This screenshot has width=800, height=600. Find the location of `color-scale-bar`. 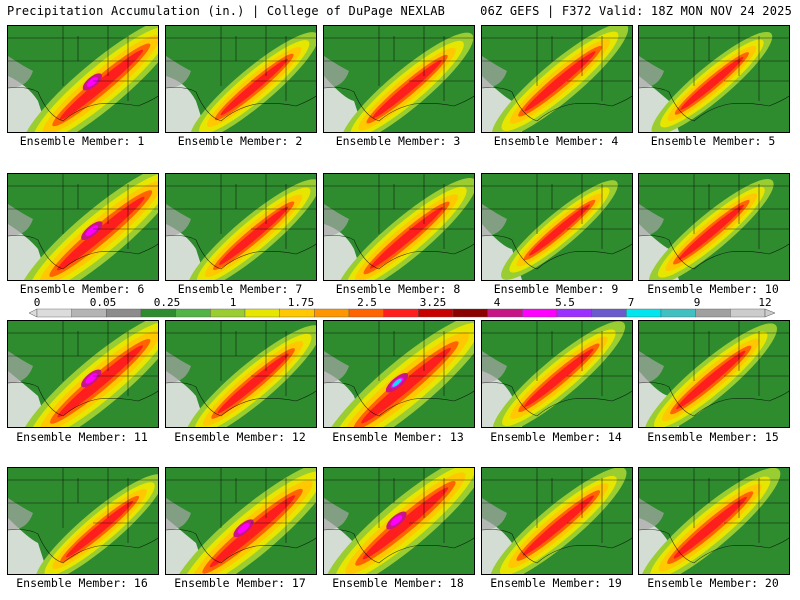

color-scale-bar is located at coordinates (402, 313).